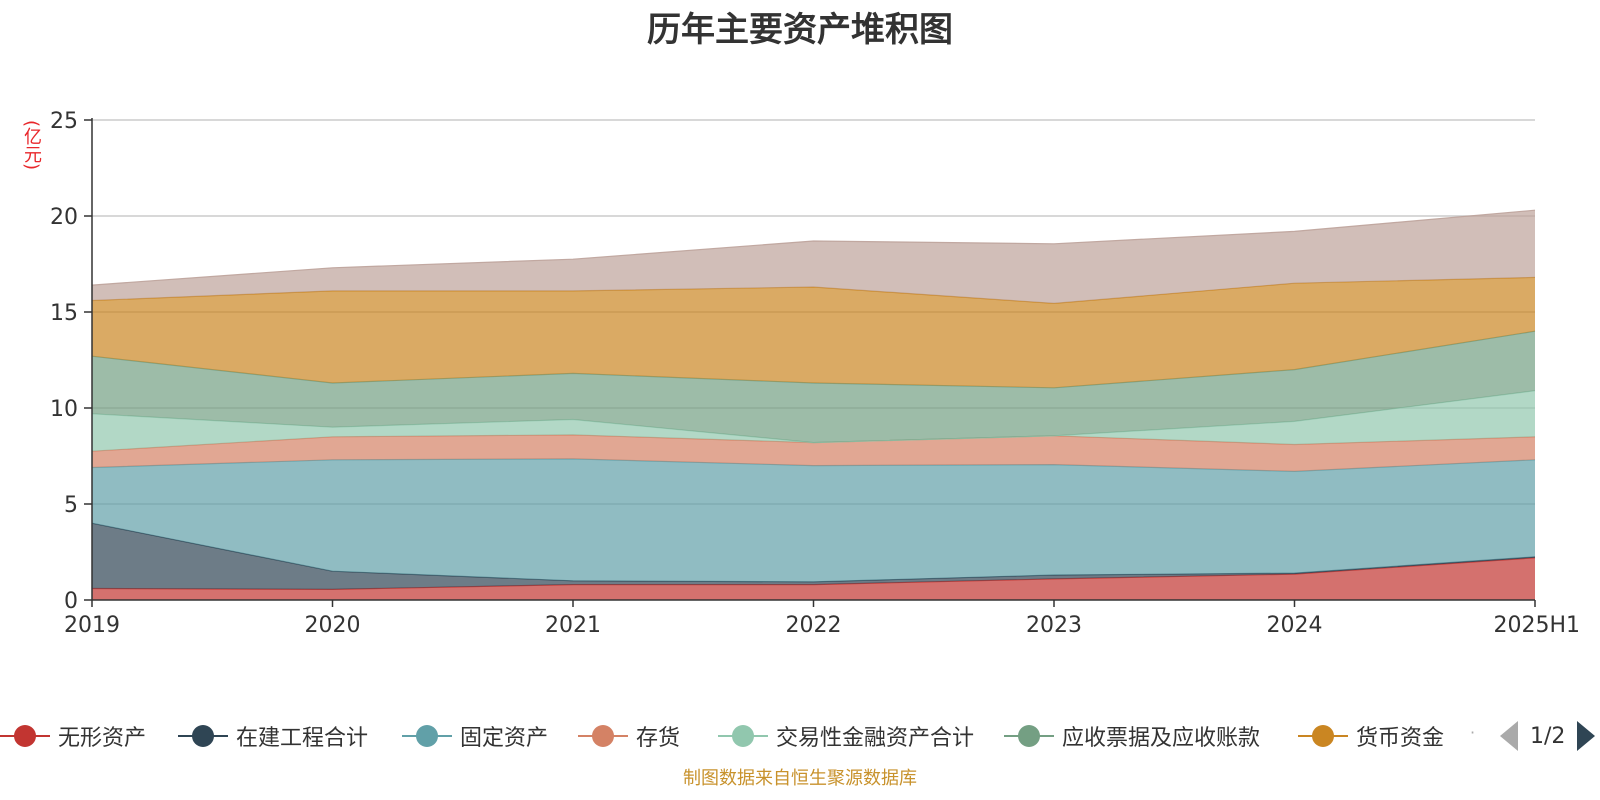  I want to click on x-tick-label: 2025H1, so click(1536, 625).